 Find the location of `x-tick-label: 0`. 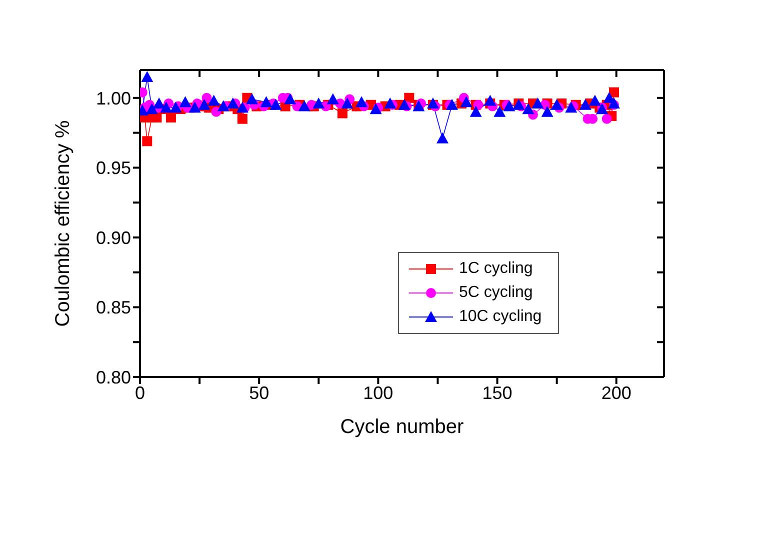

x-tick-label: 0 is located at coordinates (140, 392).